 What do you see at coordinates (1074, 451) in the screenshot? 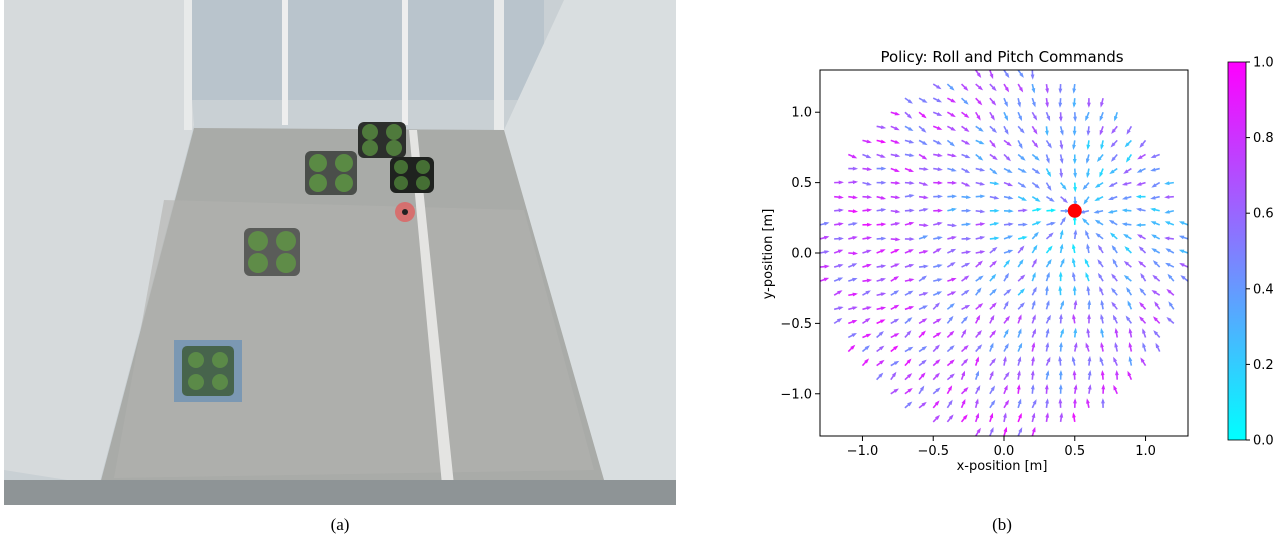
I see `x-tick-label: 0.5` at bounding box center [1074, 451].